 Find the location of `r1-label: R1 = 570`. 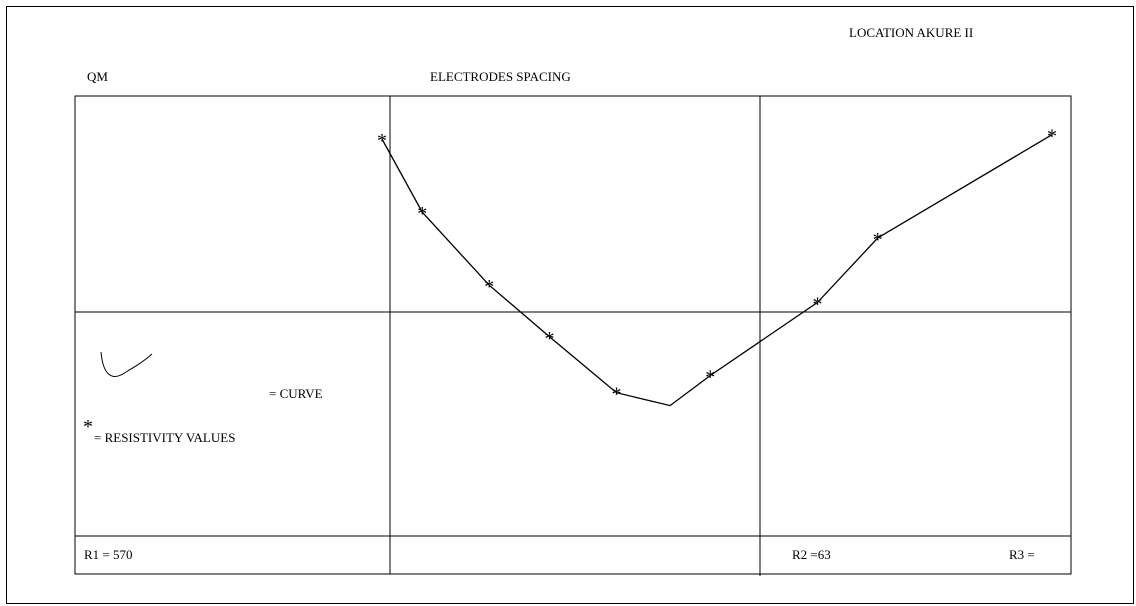

r1-label: R1 = 570 is located at coordinates (108, 554).